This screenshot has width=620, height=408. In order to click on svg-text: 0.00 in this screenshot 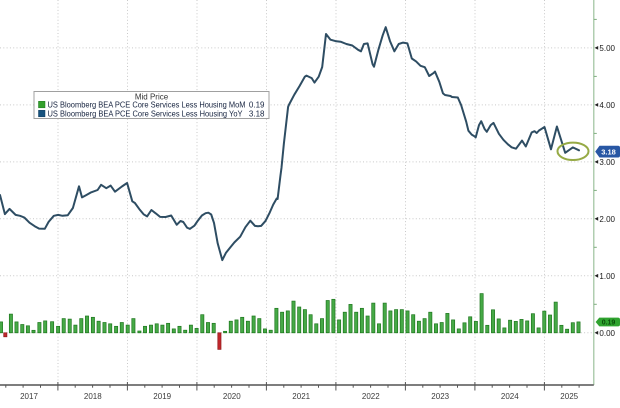, I will do `click(607, 333)`.